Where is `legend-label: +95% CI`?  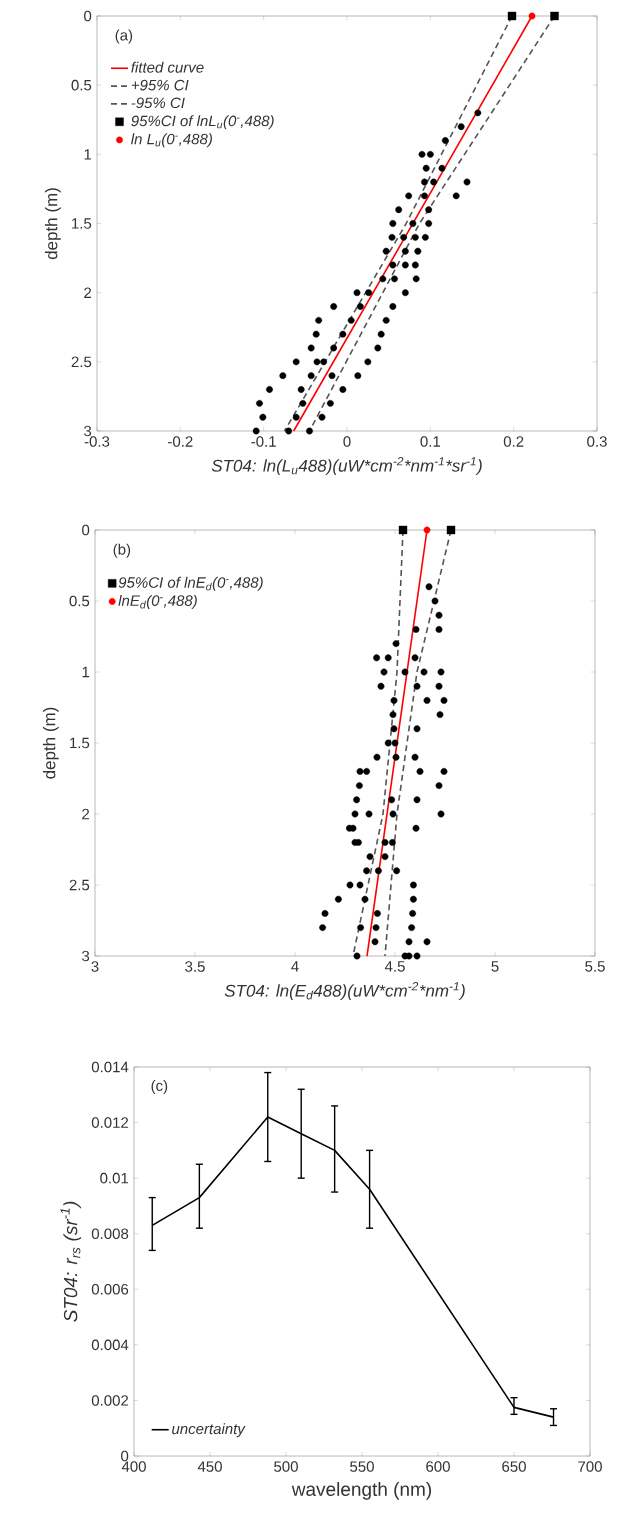 legend-label: +95% CI is located at coordinates (160, 85).